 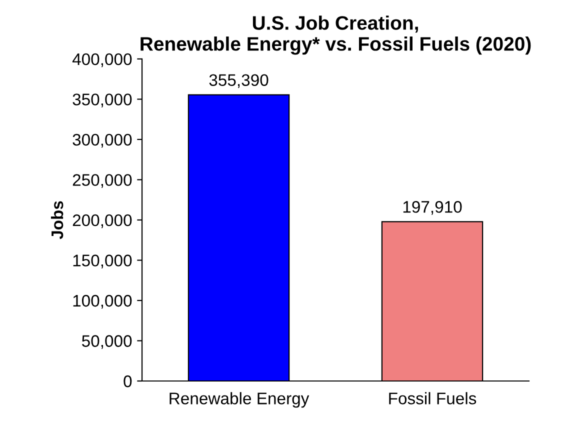 I want to click on data-label: 197,910, so click(x=432, y=208).